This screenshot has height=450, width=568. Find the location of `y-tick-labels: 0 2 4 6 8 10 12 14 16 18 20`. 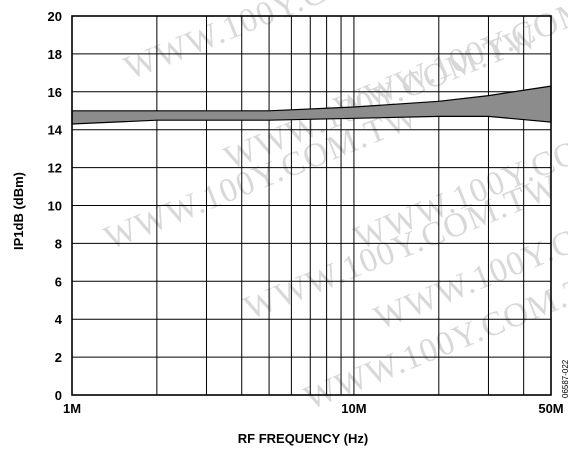

y-tick-labels: 0 2 4 6 8 10 12 14 16 18 20 is located at coordinates (55, 206).